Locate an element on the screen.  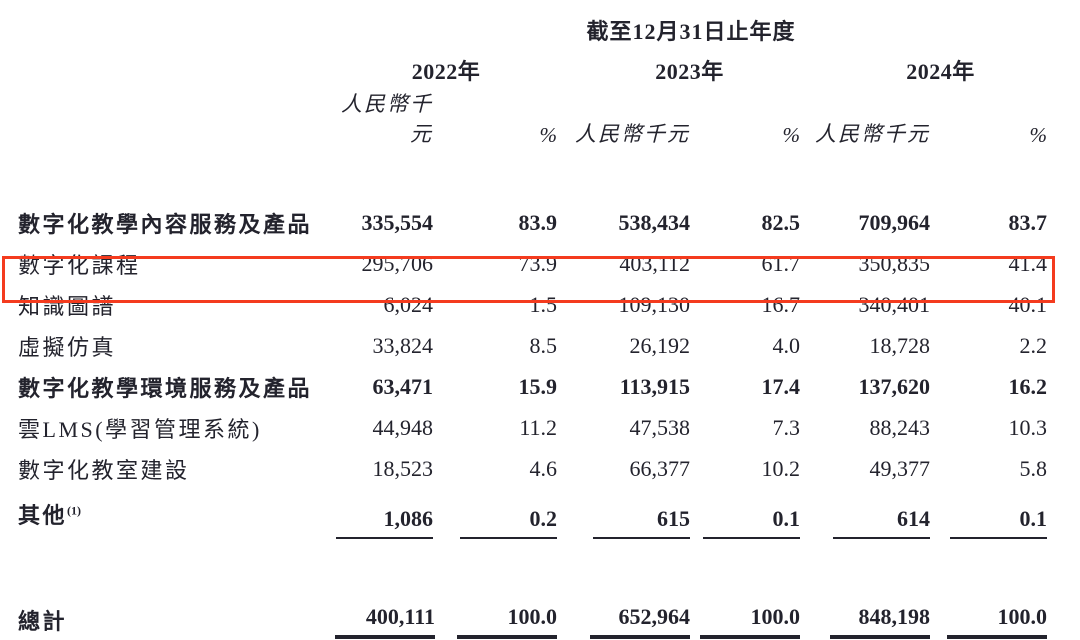
cell-value: 82.5 is located at coordinates (781, 222).